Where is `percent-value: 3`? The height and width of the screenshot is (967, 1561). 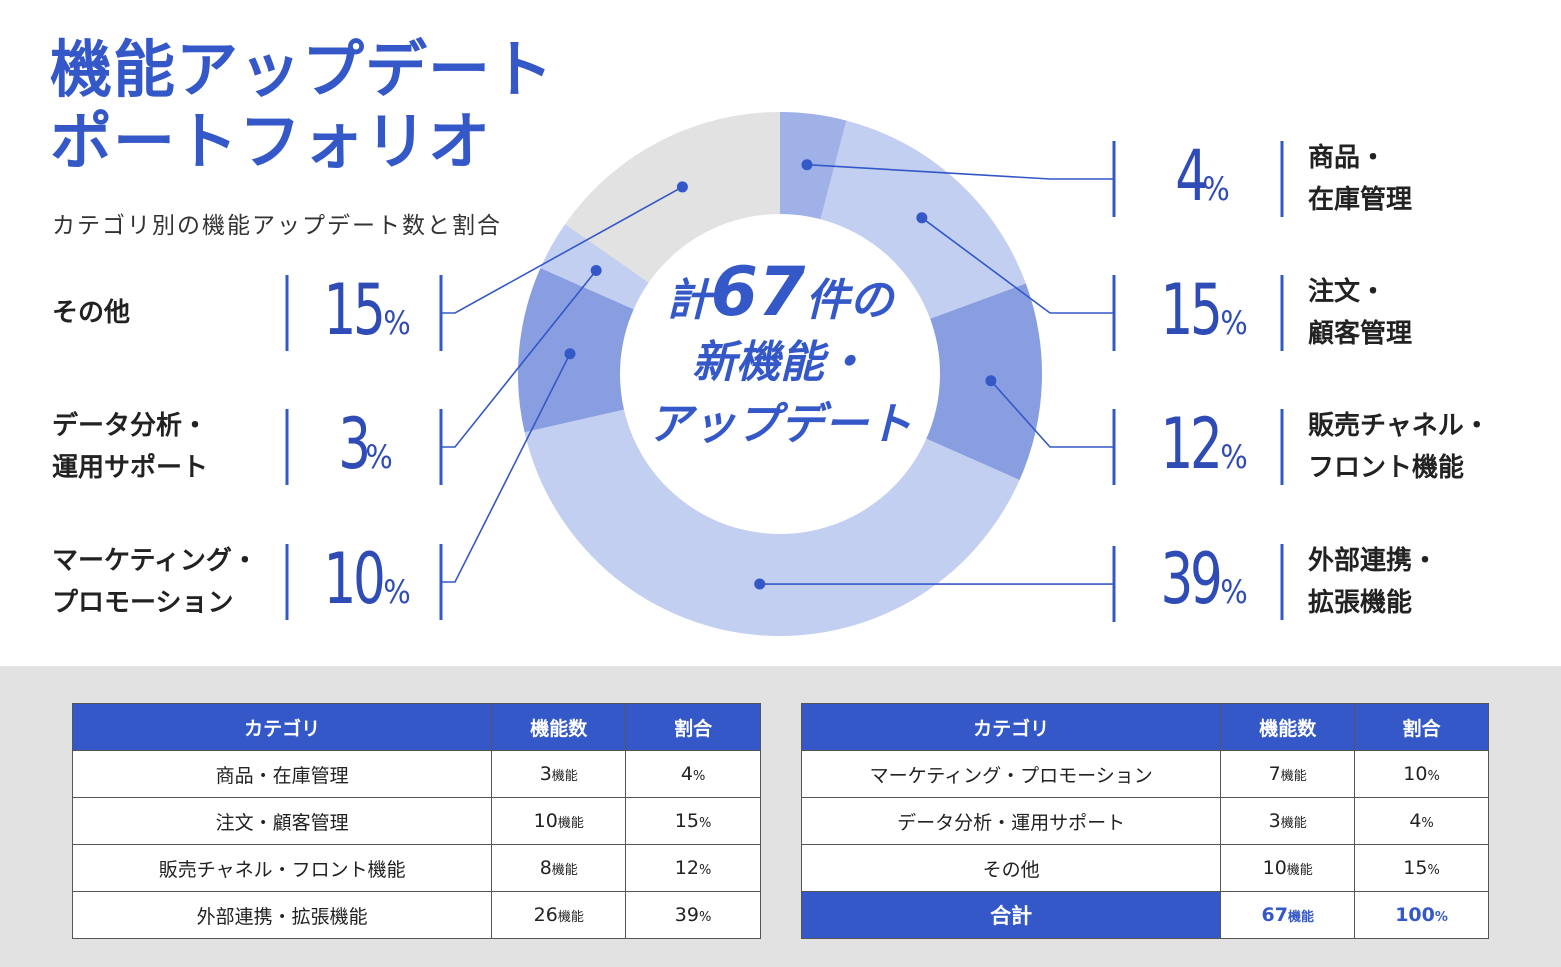
percent-value: 3 is located at coordinates (355, 444).